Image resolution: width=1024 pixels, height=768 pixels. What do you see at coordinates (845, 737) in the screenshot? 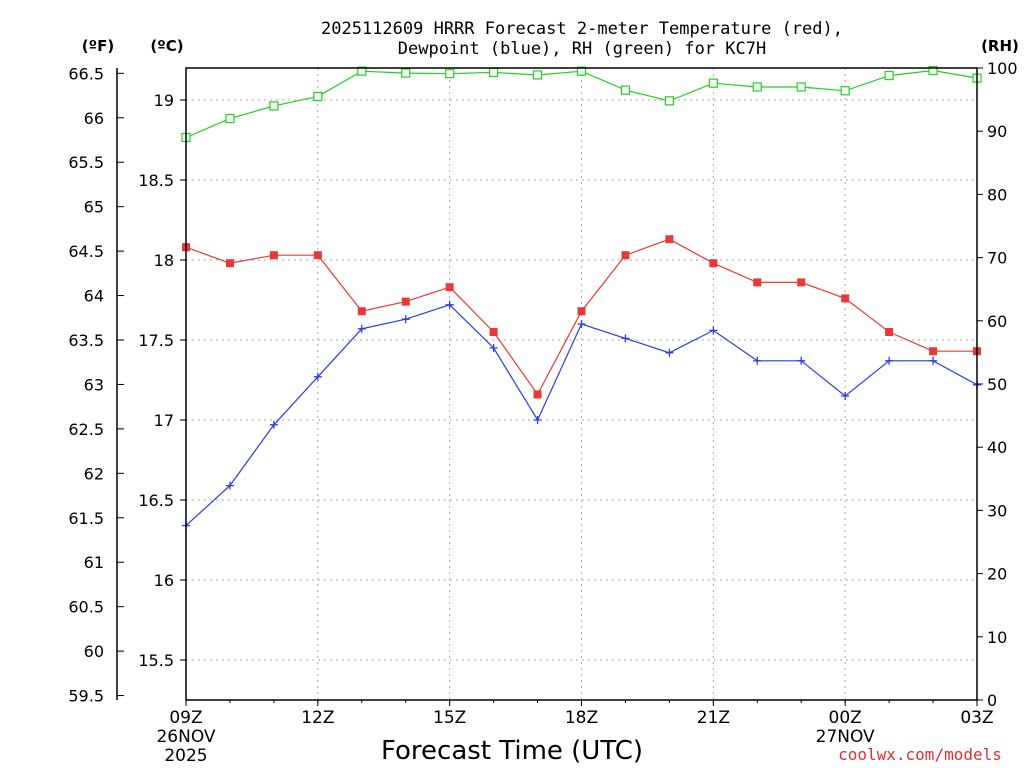
I see `time-tick-date-5: 27NOV` at bounding box center [845, 737].